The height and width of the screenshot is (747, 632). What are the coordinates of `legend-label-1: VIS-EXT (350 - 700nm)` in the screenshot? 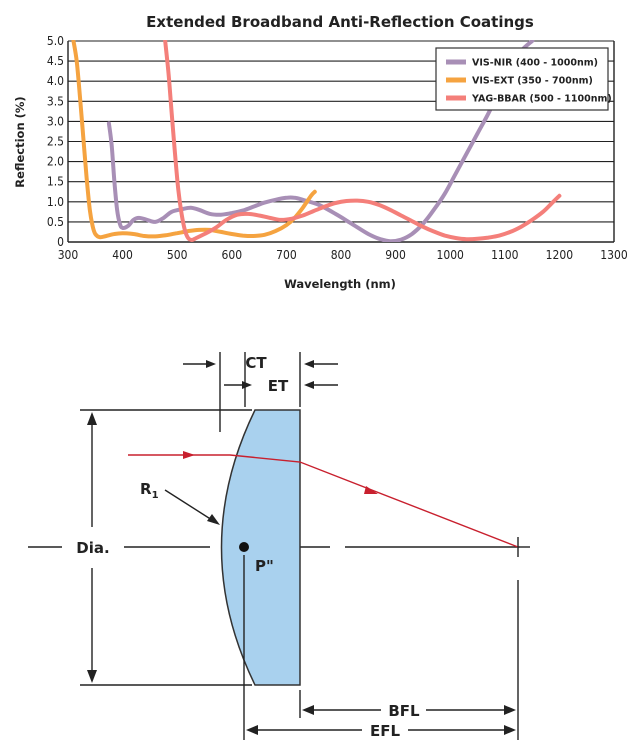 It's located at (532, 81).